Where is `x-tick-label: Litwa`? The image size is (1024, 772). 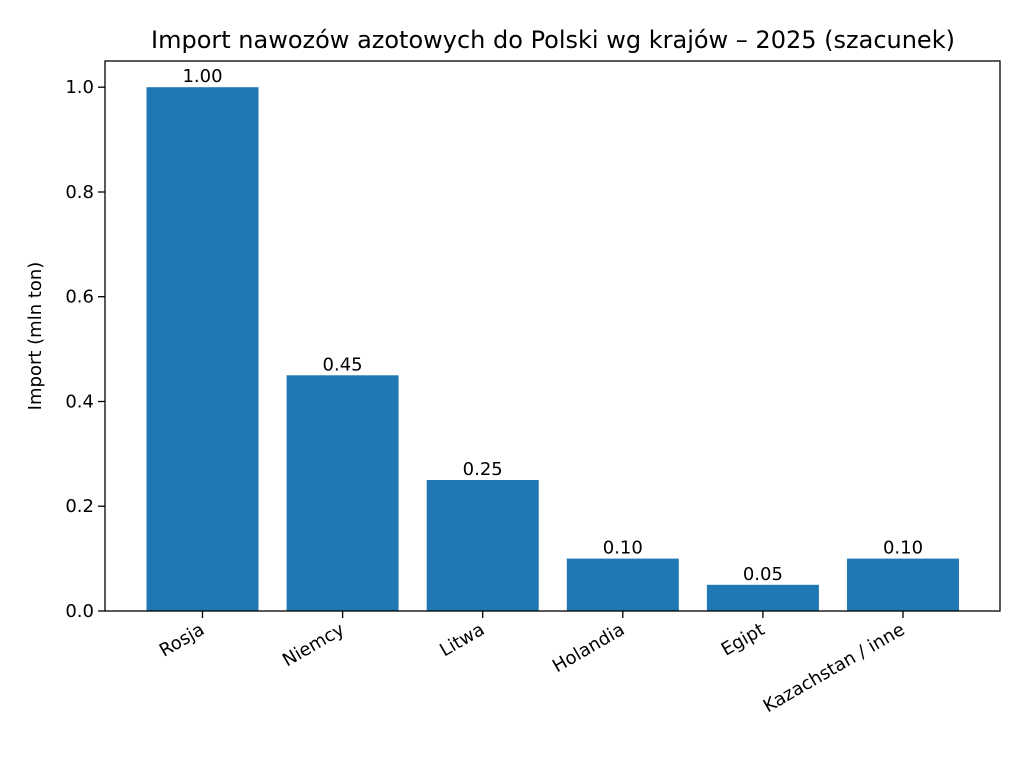
x-tick-label: Litwa is located at coordinates (462, 640).